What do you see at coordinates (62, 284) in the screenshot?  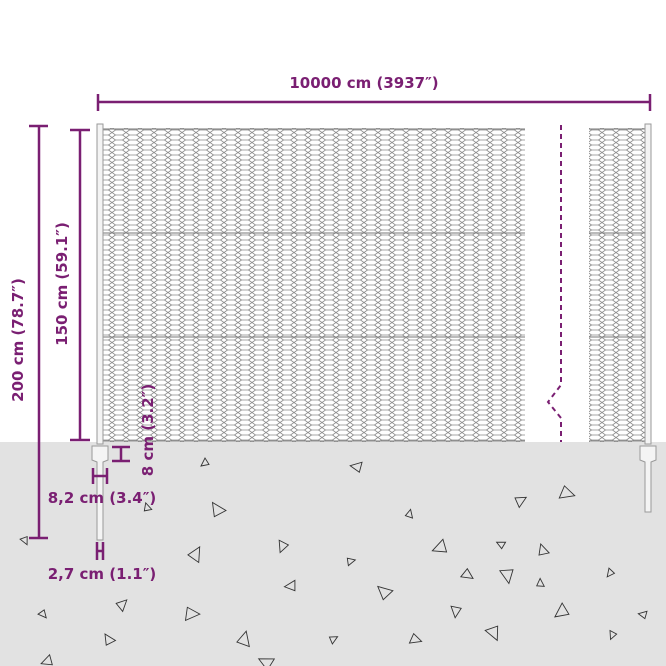 I see `mesh-height-label: 150 cm (59.1″)` at bounding box center [62, 284].